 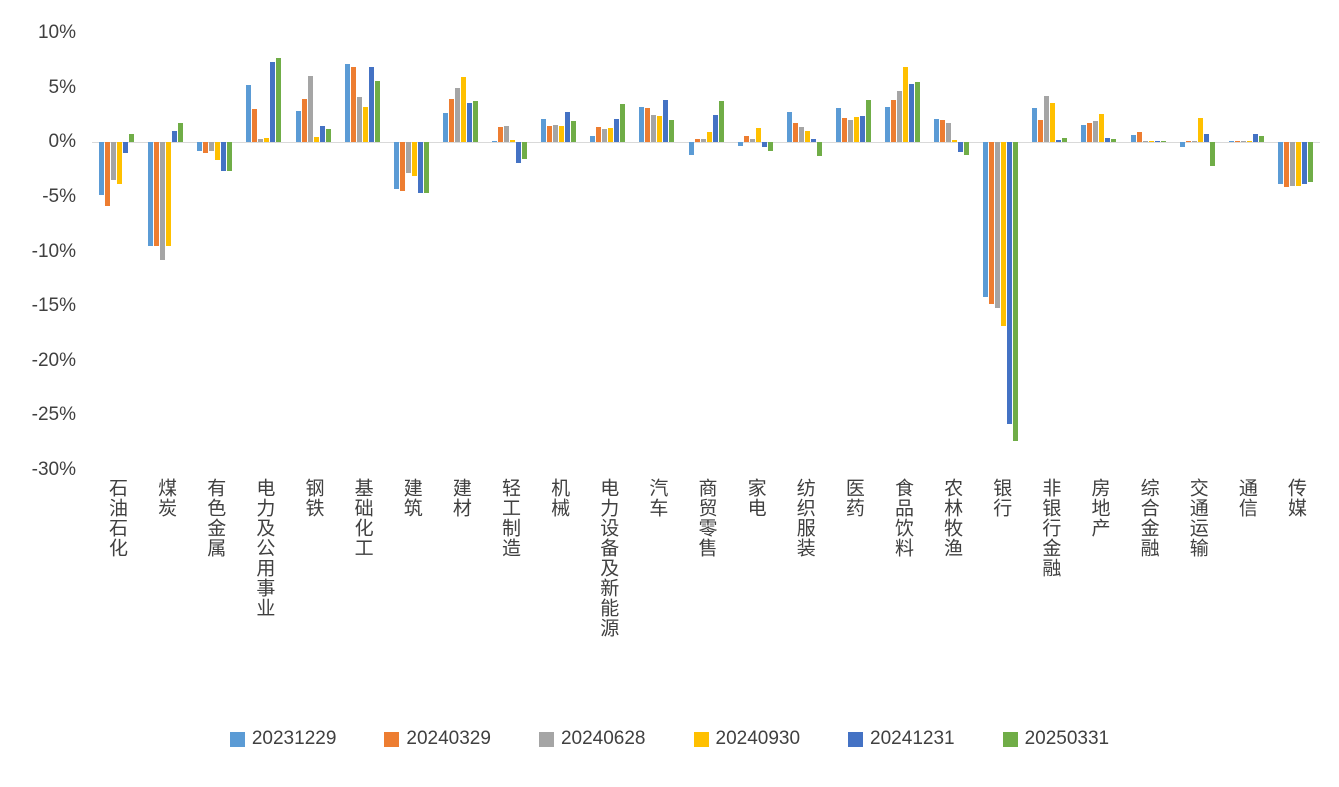 I want to click on zero-axis-line, so click(x=706, y=143).